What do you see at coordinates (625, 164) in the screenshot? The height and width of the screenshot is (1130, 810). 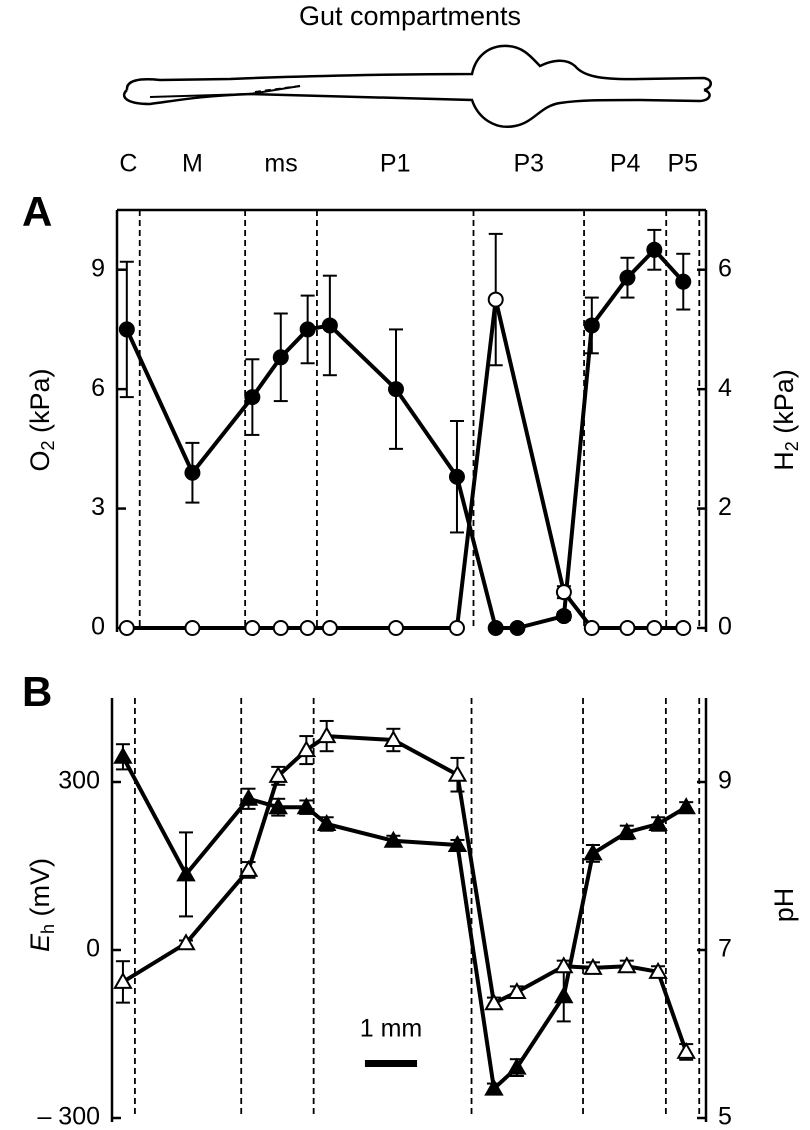 I see `compartment-label: P4` at bounding box center [625, 164].